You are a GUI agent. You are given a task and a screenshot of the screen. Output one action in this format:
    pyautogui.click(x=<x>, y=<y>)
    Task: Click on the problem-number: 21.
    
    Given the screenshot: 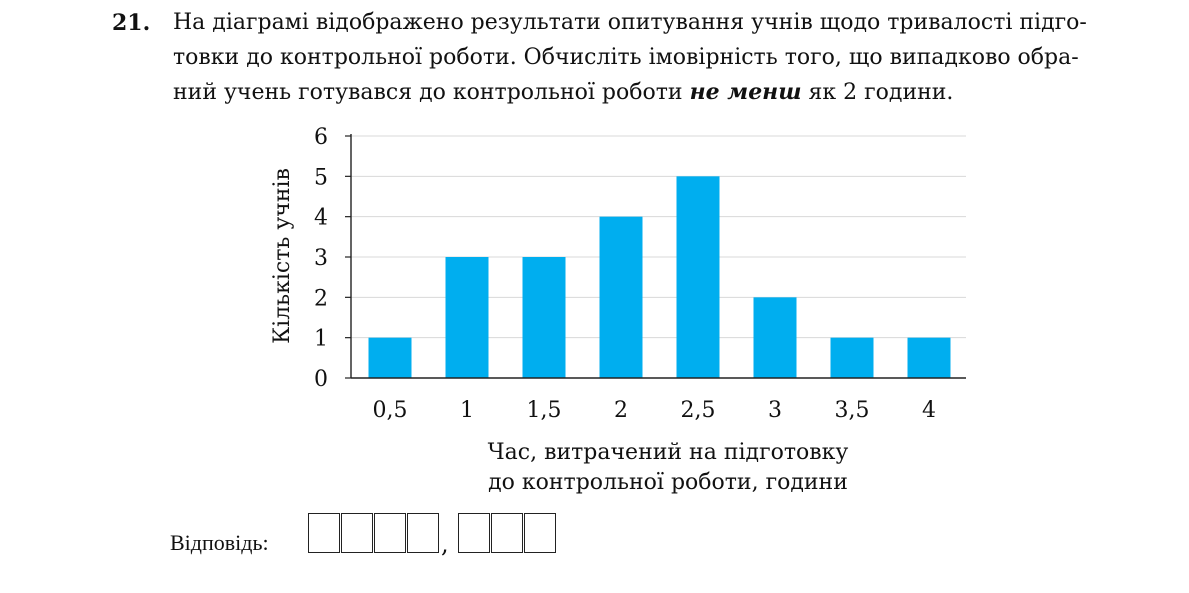 What is the action you would take?
    pyautogui.click(x=131, y=23)
    